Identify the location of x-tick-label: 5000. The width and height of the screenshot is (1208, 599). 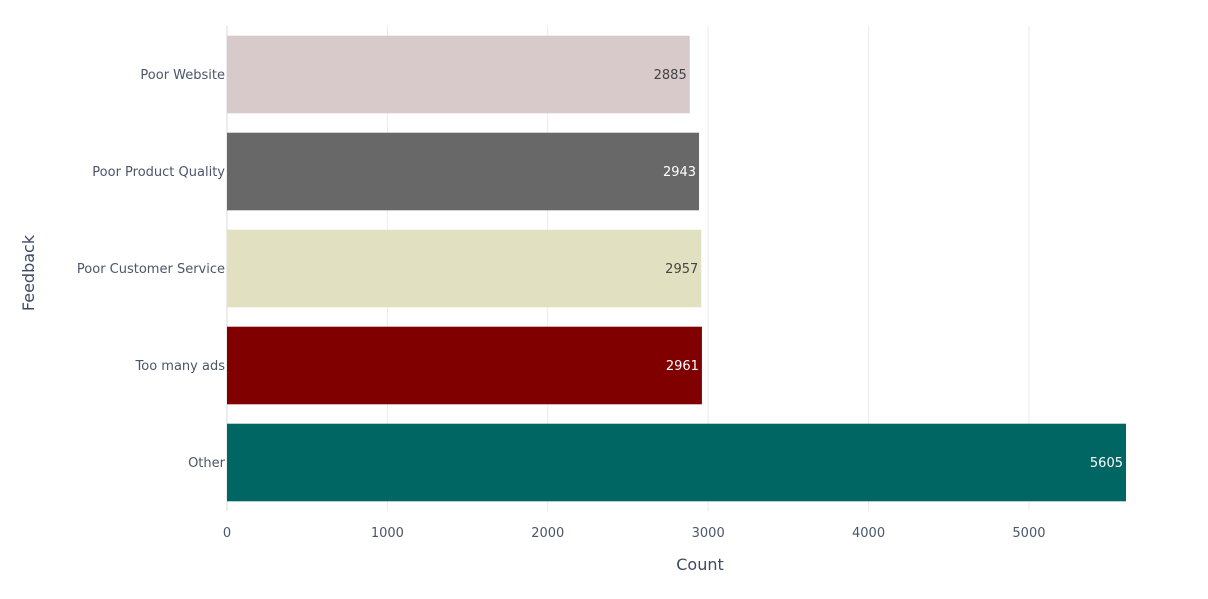
(1028, 533).